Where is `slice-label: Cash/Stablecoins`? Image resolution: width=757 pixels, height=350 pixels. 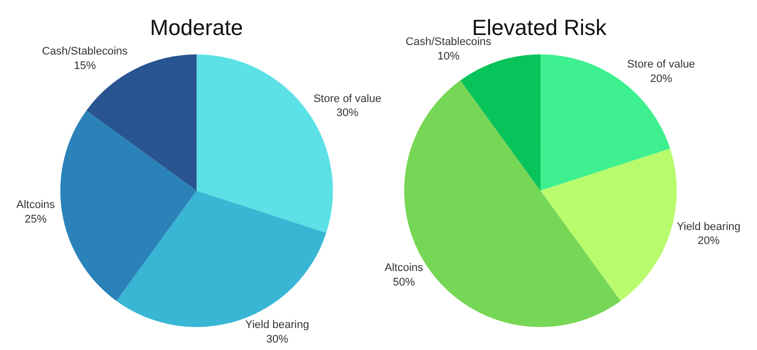
slice-label: Cash/Stablecoins is located at coordinates (85, 52).